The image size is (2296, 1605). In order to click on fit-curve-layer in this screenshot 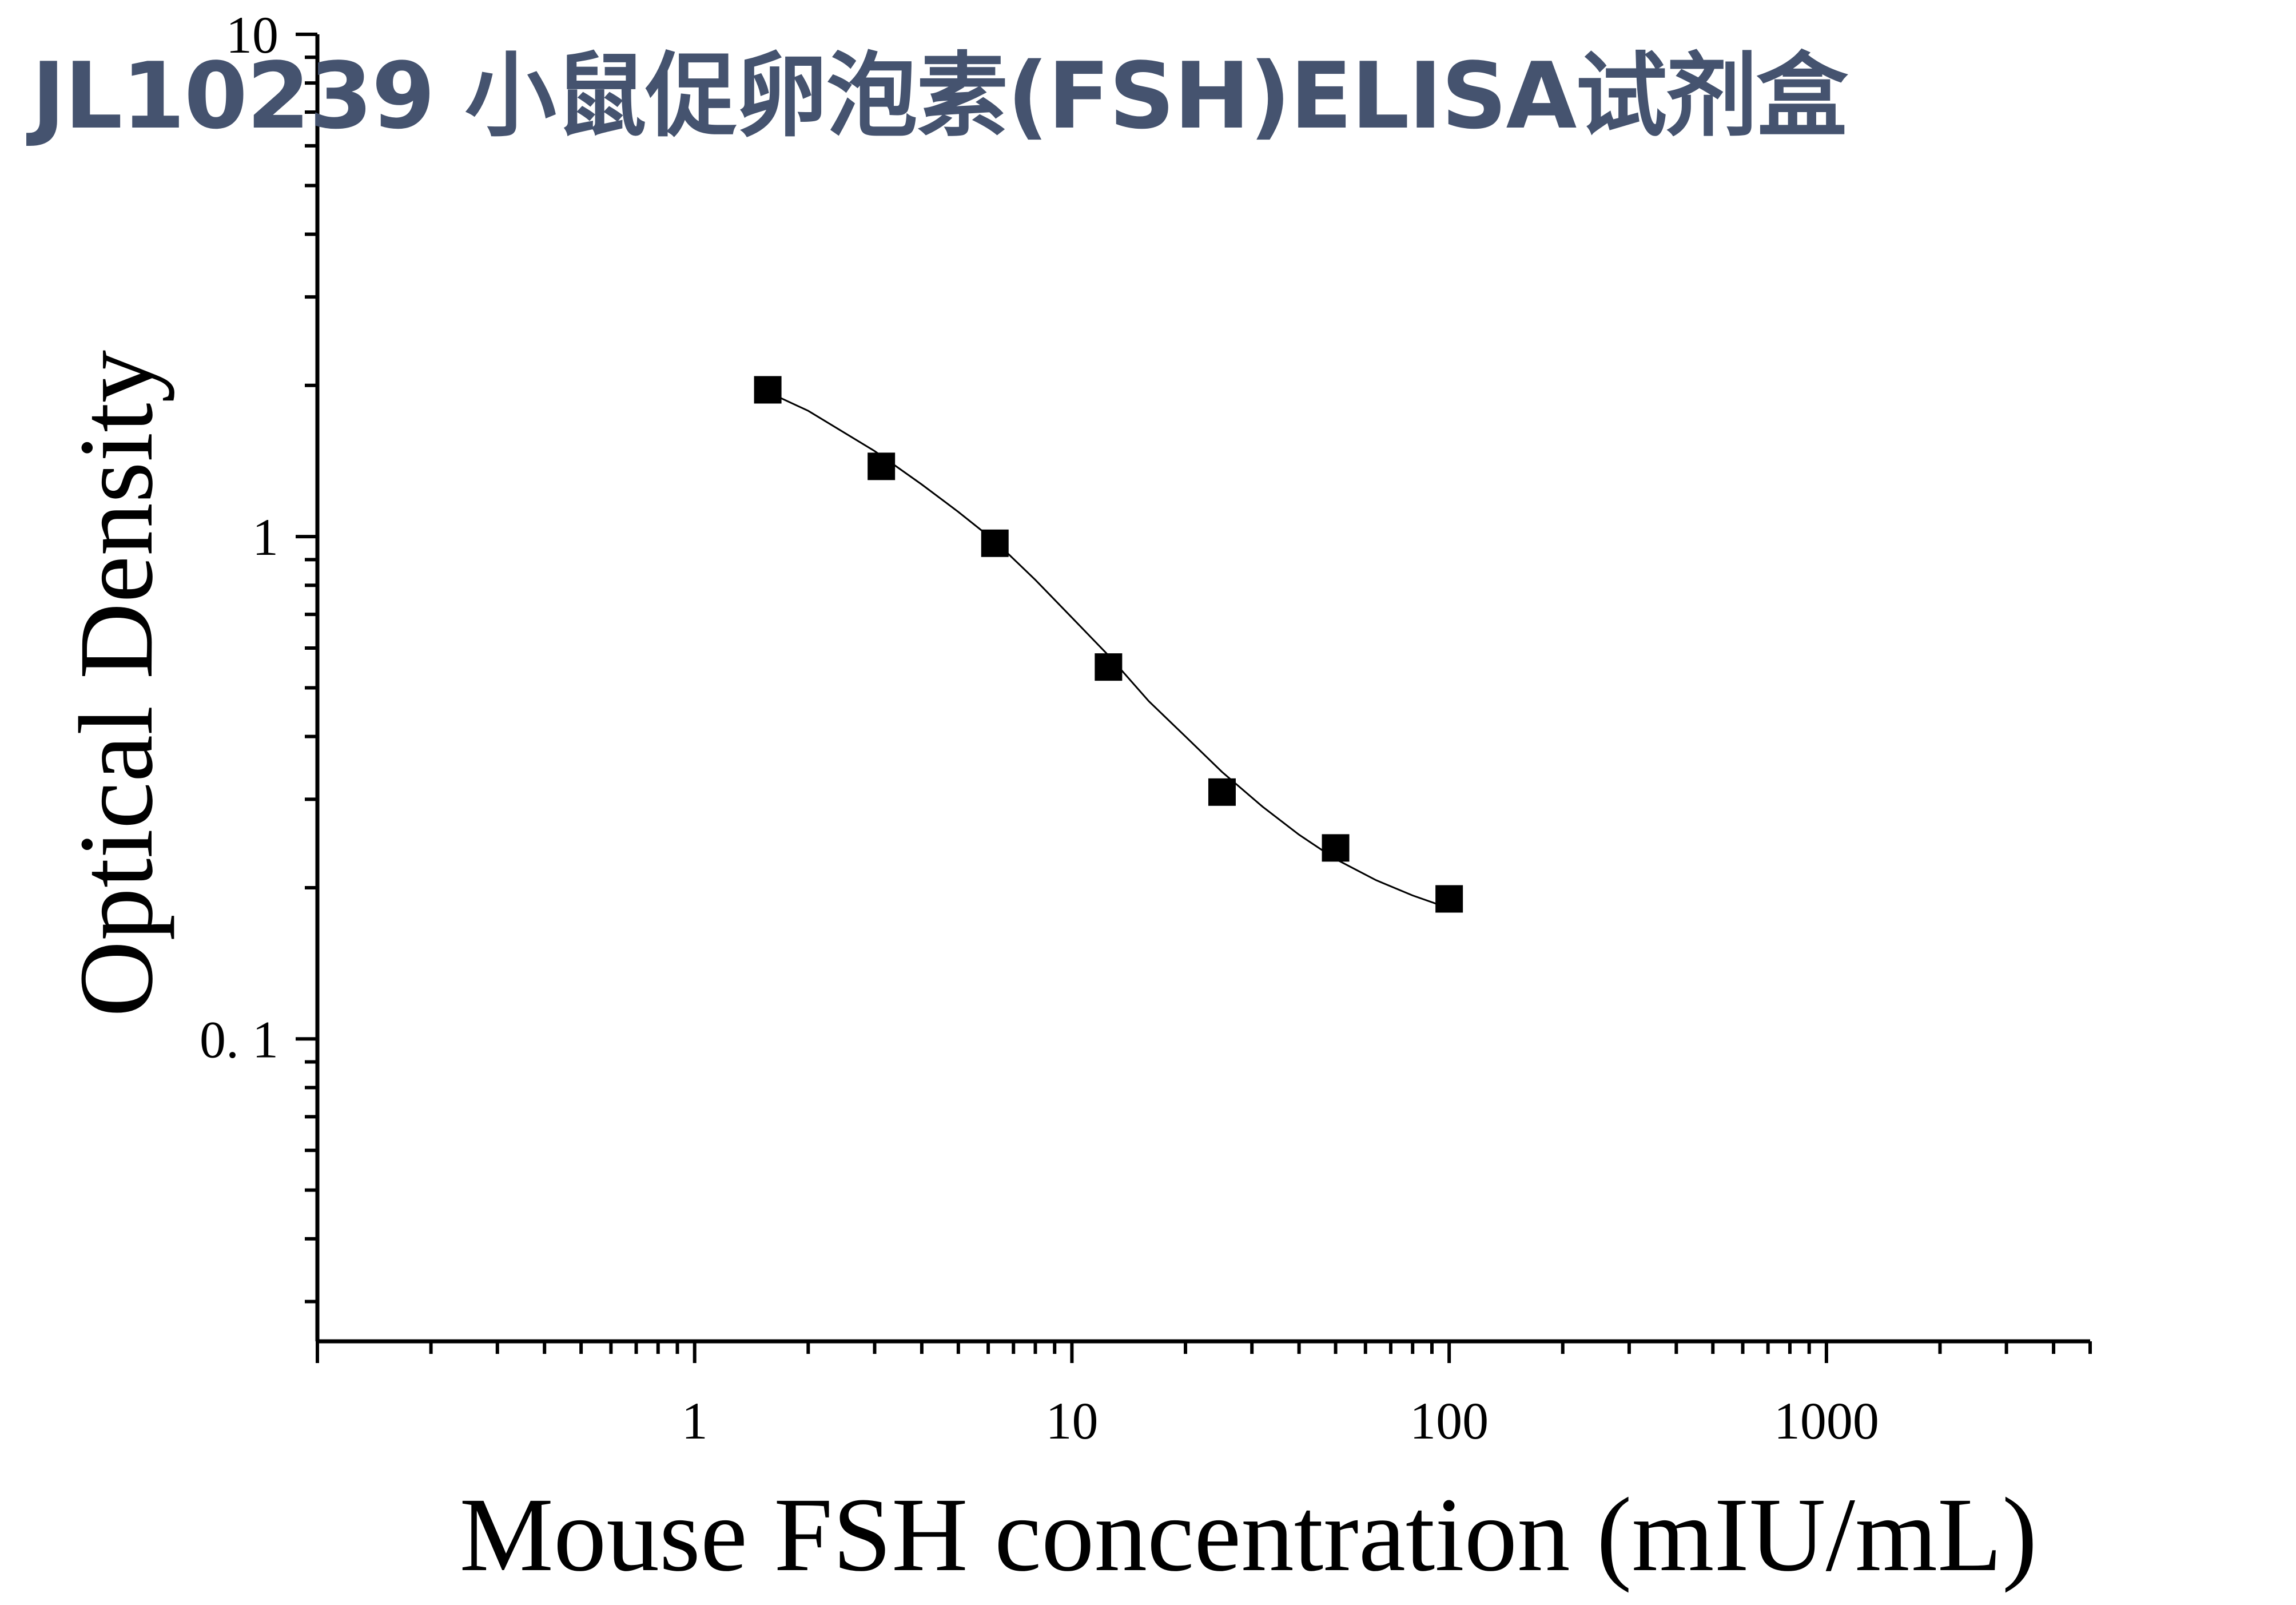, I will do `click(1109, 650)`.